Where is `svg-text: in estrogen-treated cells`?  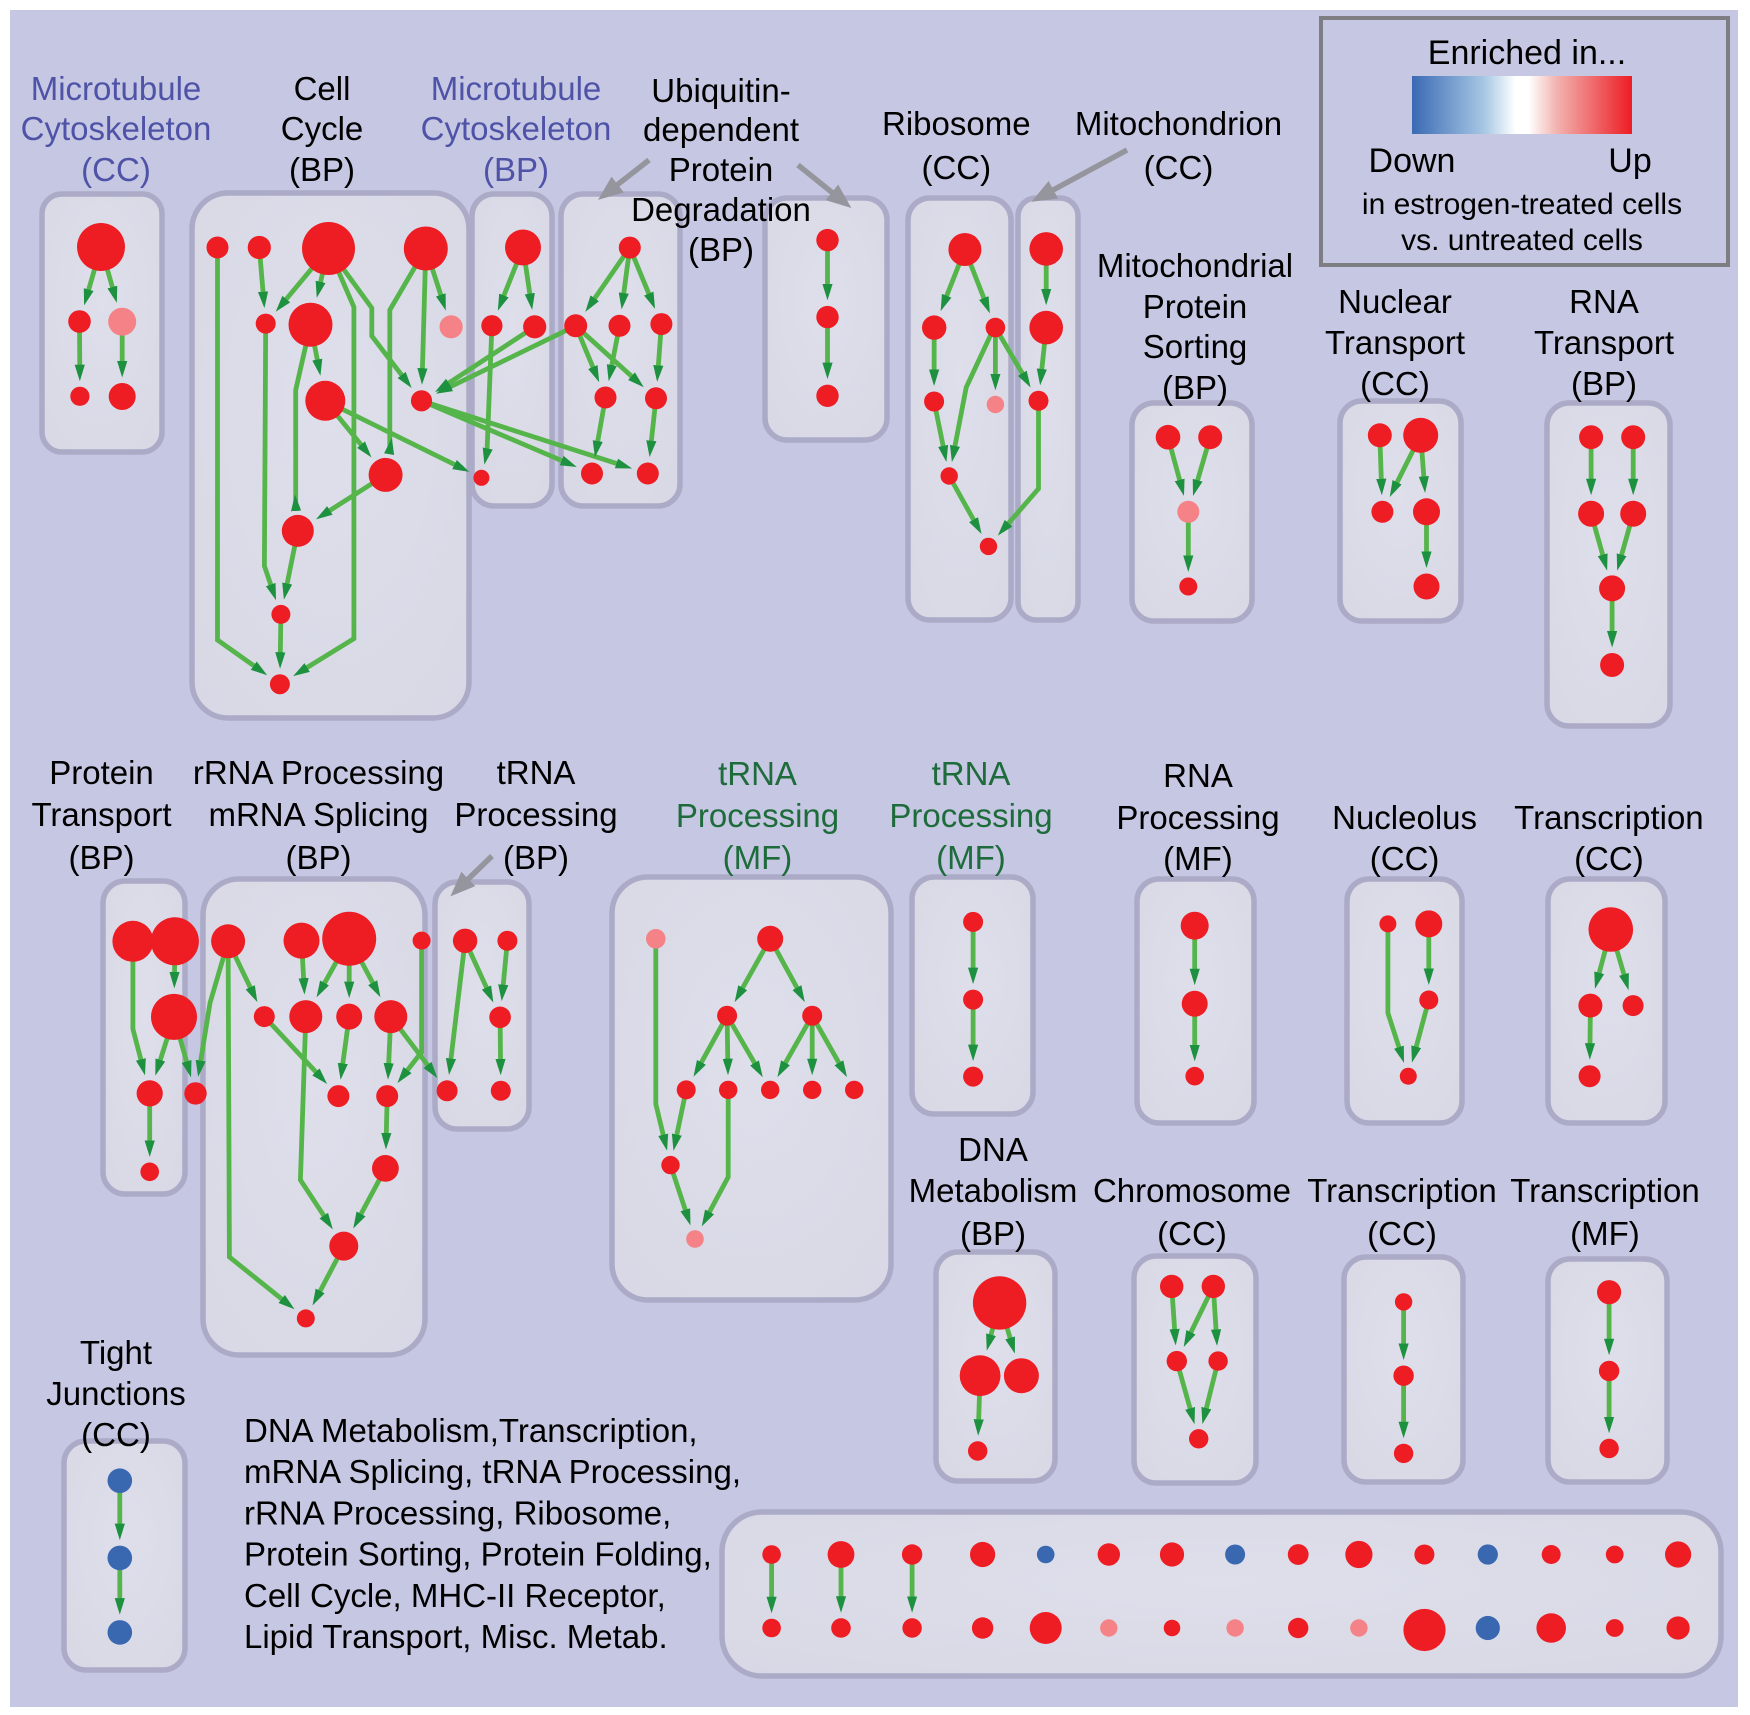
svg-text: in estrogen-treated cells is located at coordinates (1522, 204).